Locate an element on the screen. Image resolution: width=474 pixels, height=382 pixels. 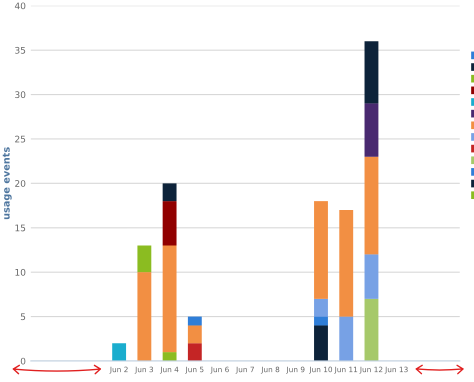
y-tick-label: 35 is located at coordinates (20, 50).